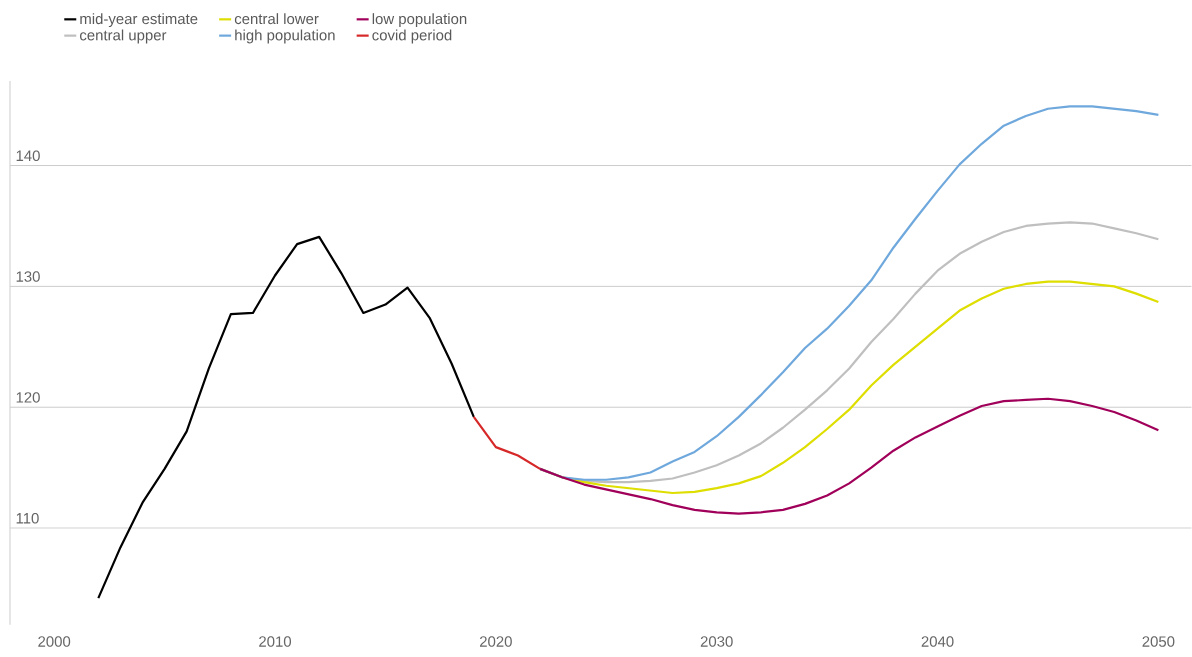  What do you see at coordinates (54, 641) in the screenshot?
I see `x-tick-label: 2000` at bounding box center [54, 641].